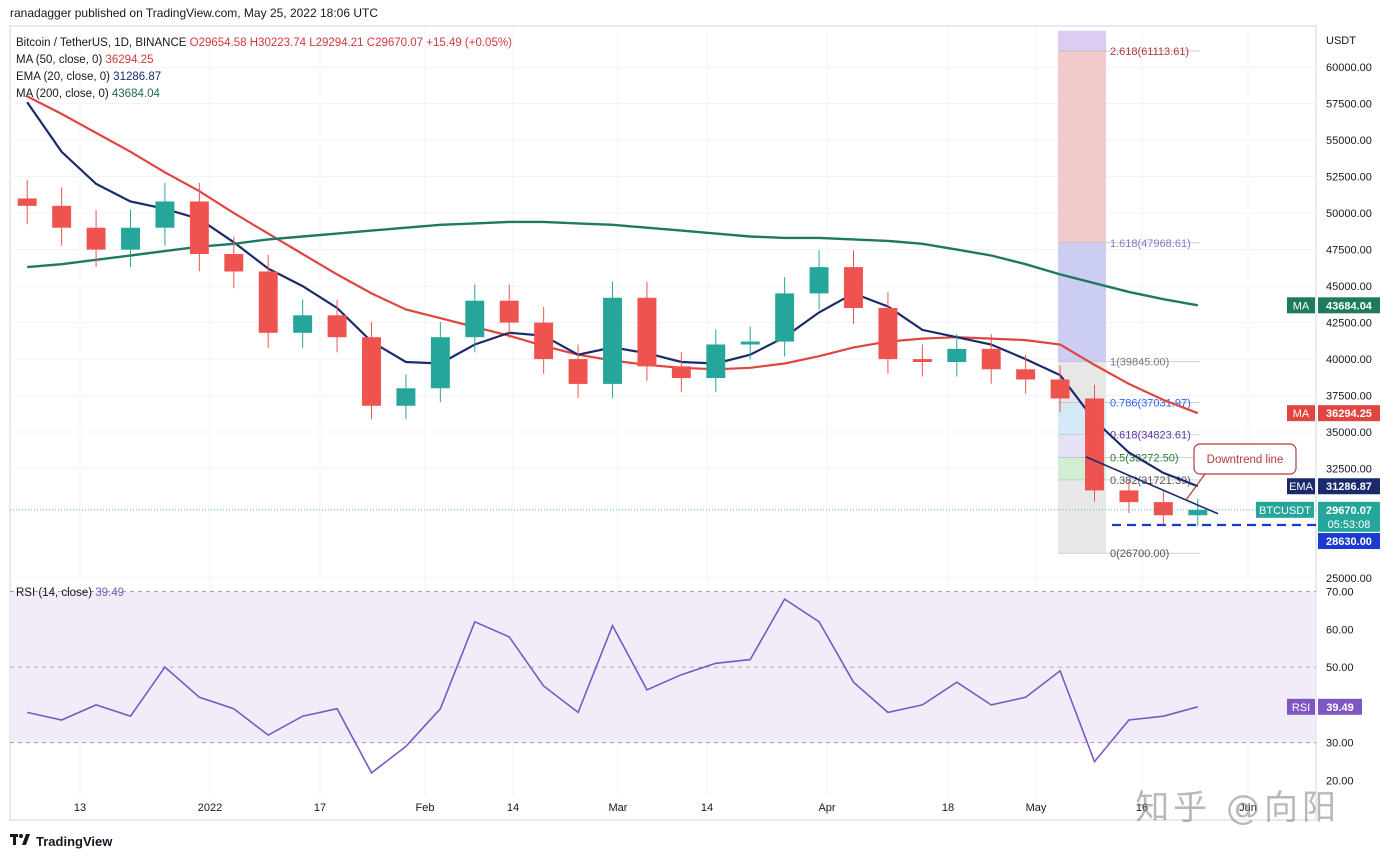 The width and height of the screenshot is (1396, 862). What do you see at coordinates (1341, 41) in the screenshot?
I see `price-axis-unit: USDT` at bounding box center [1341, 41].